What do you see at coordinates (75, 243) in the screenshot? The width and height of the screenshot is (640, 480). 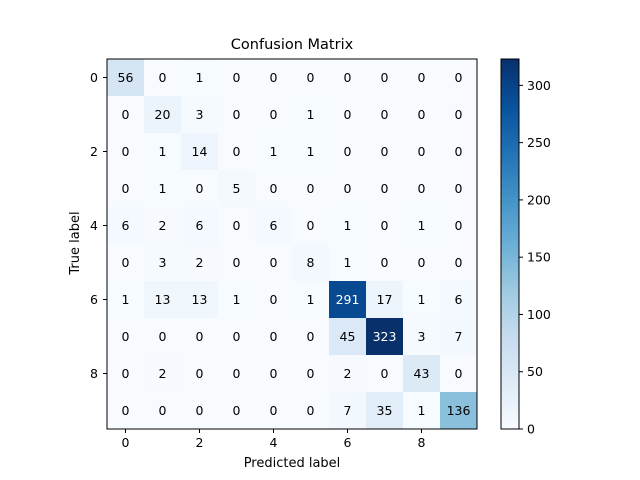 I see `y-axis-label: True label` at bounding box center [75, 243].